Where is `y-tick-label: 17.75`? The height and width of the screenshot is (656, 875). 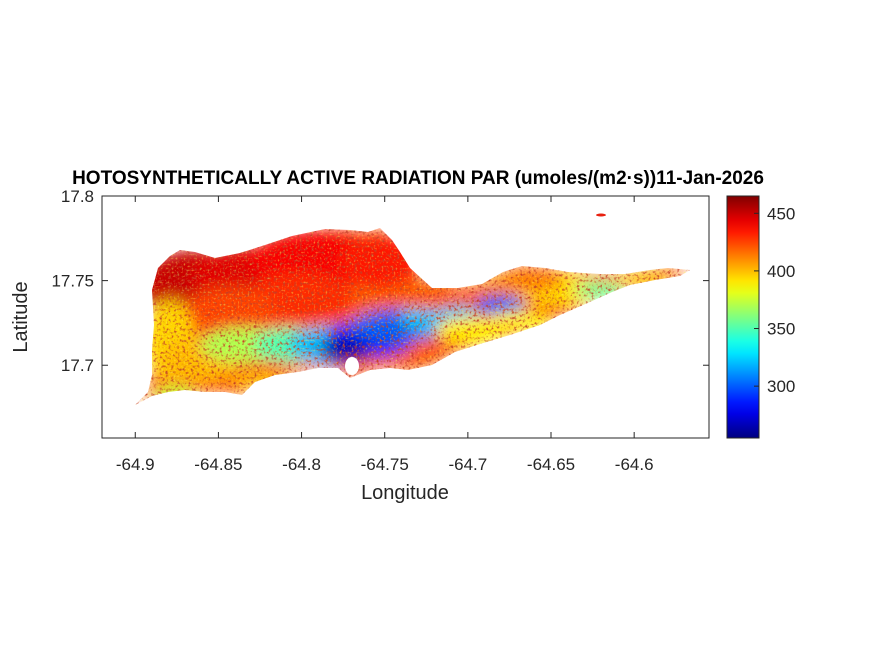
y-tick-label: 17.75 is located at coordinates (72, 281).